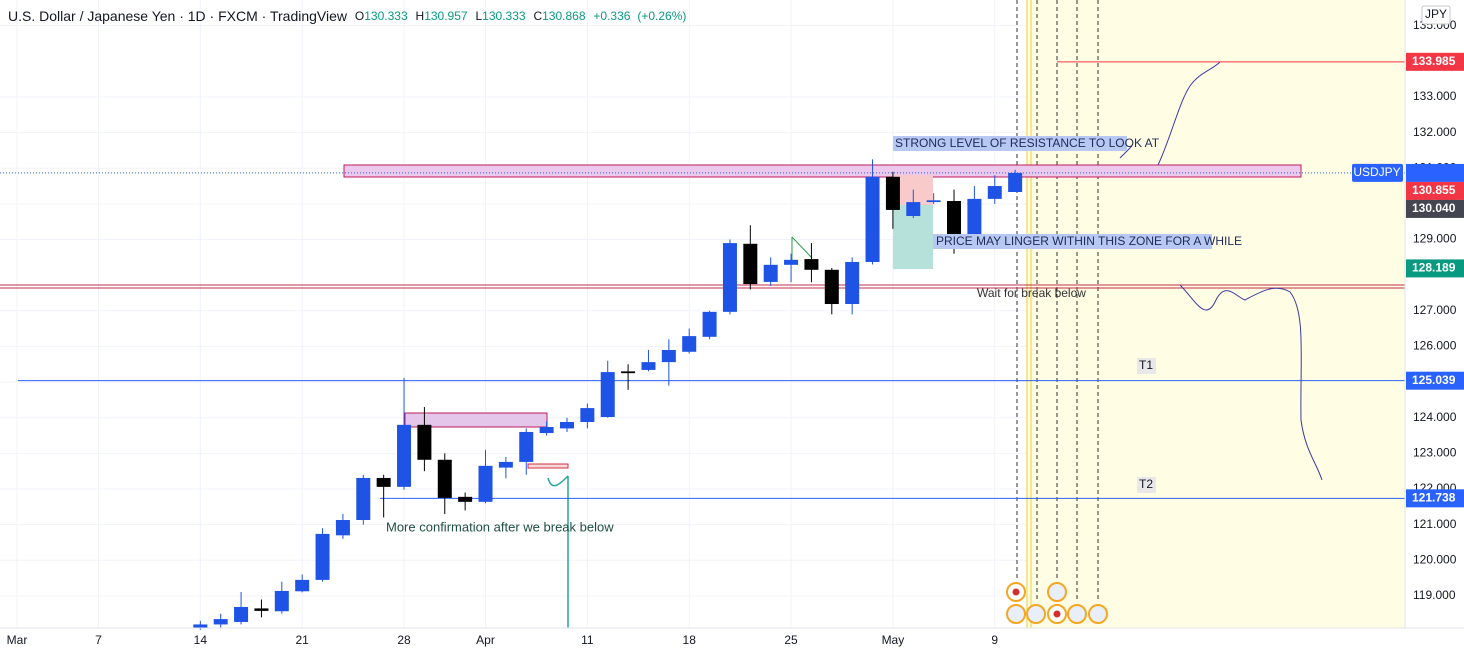  I want to click on symbol-label: USDJPY, so click(1376, 172).